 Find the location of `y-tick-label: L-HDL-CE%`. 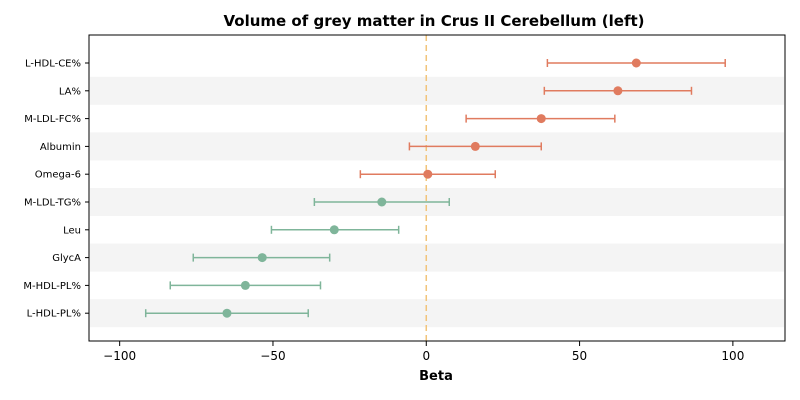

y-tick-label: L-HDL-CE% is located at coordinates (53, 64).